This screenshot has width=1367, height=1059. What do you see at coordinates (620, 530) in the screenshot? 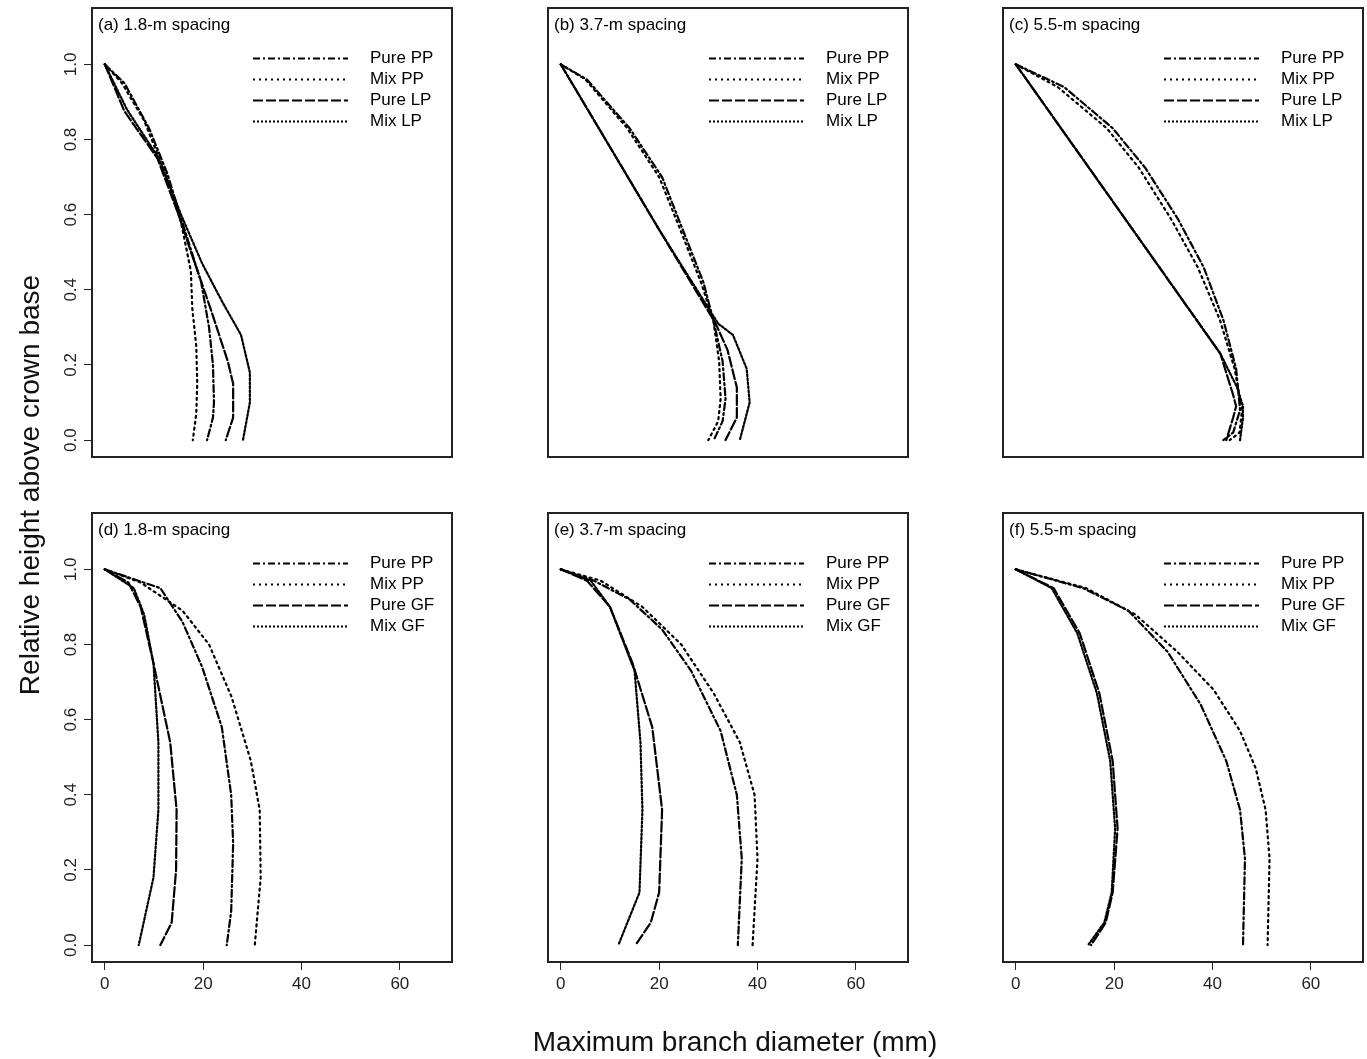
I see `chart-title: (e) 3.7-m spacing` at bounding box center [620, 530].